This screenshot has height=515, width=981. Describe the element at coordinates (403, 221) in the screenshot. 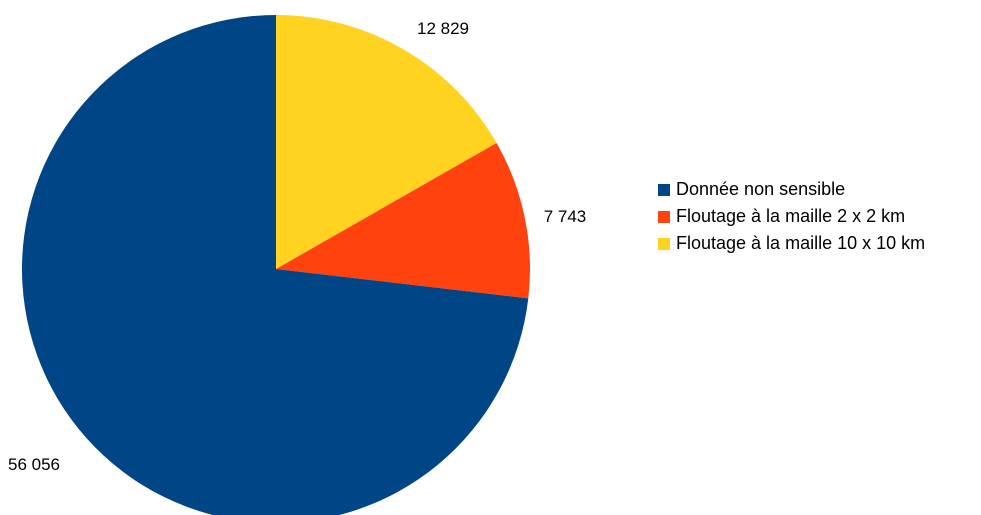

I see `pie-slice-floutage-a-la-maille-2-x-2-km` at that location.